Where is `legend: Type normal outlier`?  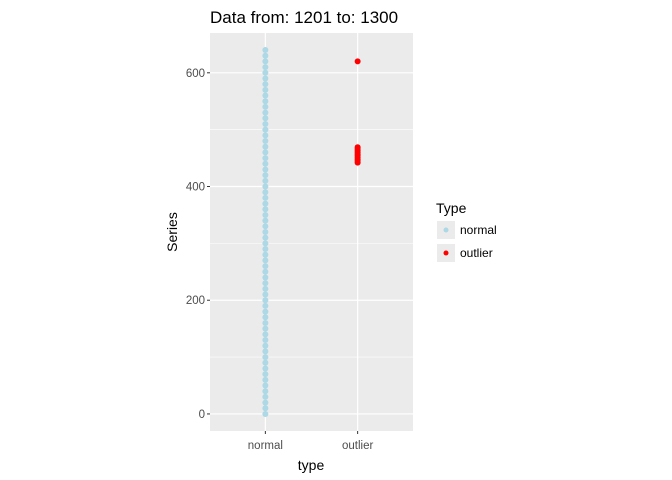 legend: Type normal outlier is located at coordinates (466, 231).